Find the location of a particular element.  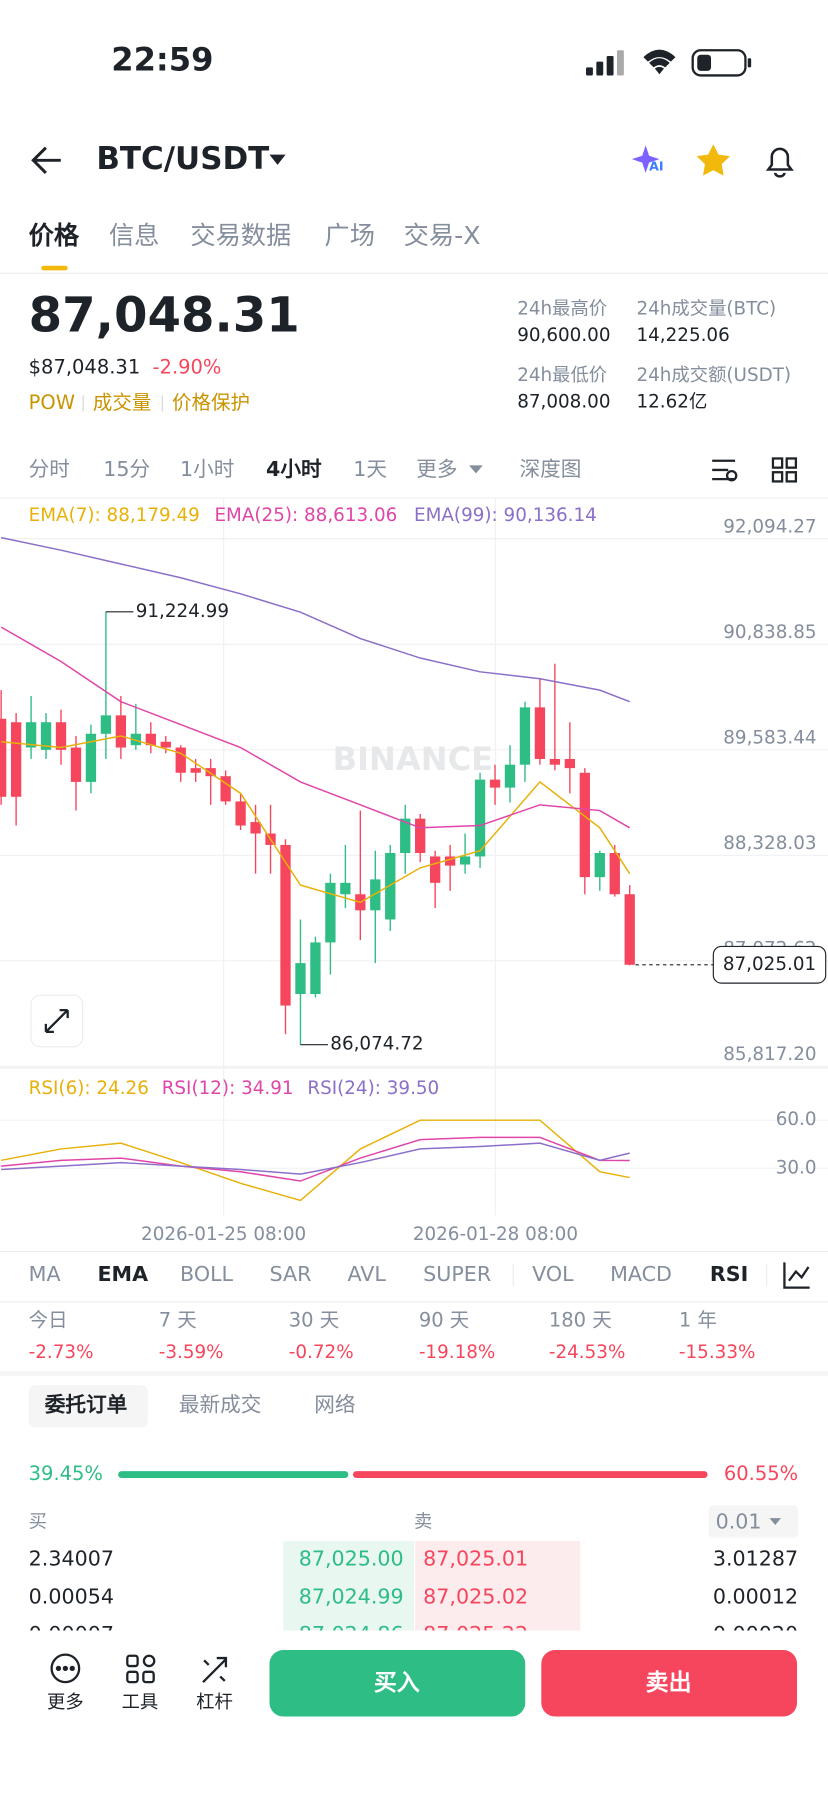

last-price-tag is located at coordinates (769, 964).